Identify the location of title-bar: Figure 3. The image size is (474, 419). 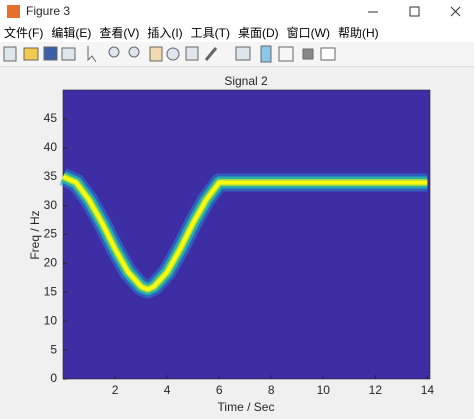
(237, 12).